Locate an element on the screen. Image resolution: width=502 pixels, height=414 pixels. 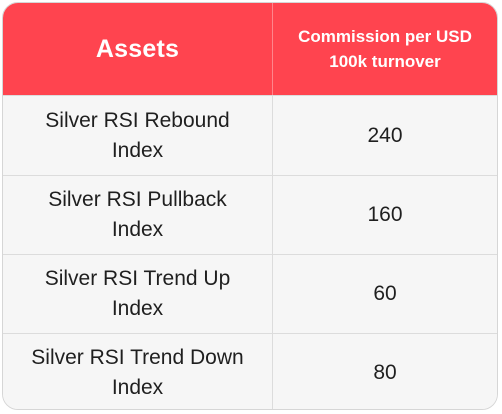
header-commission: Commission per USD 100k turnover is located at coordinates (385, 49).